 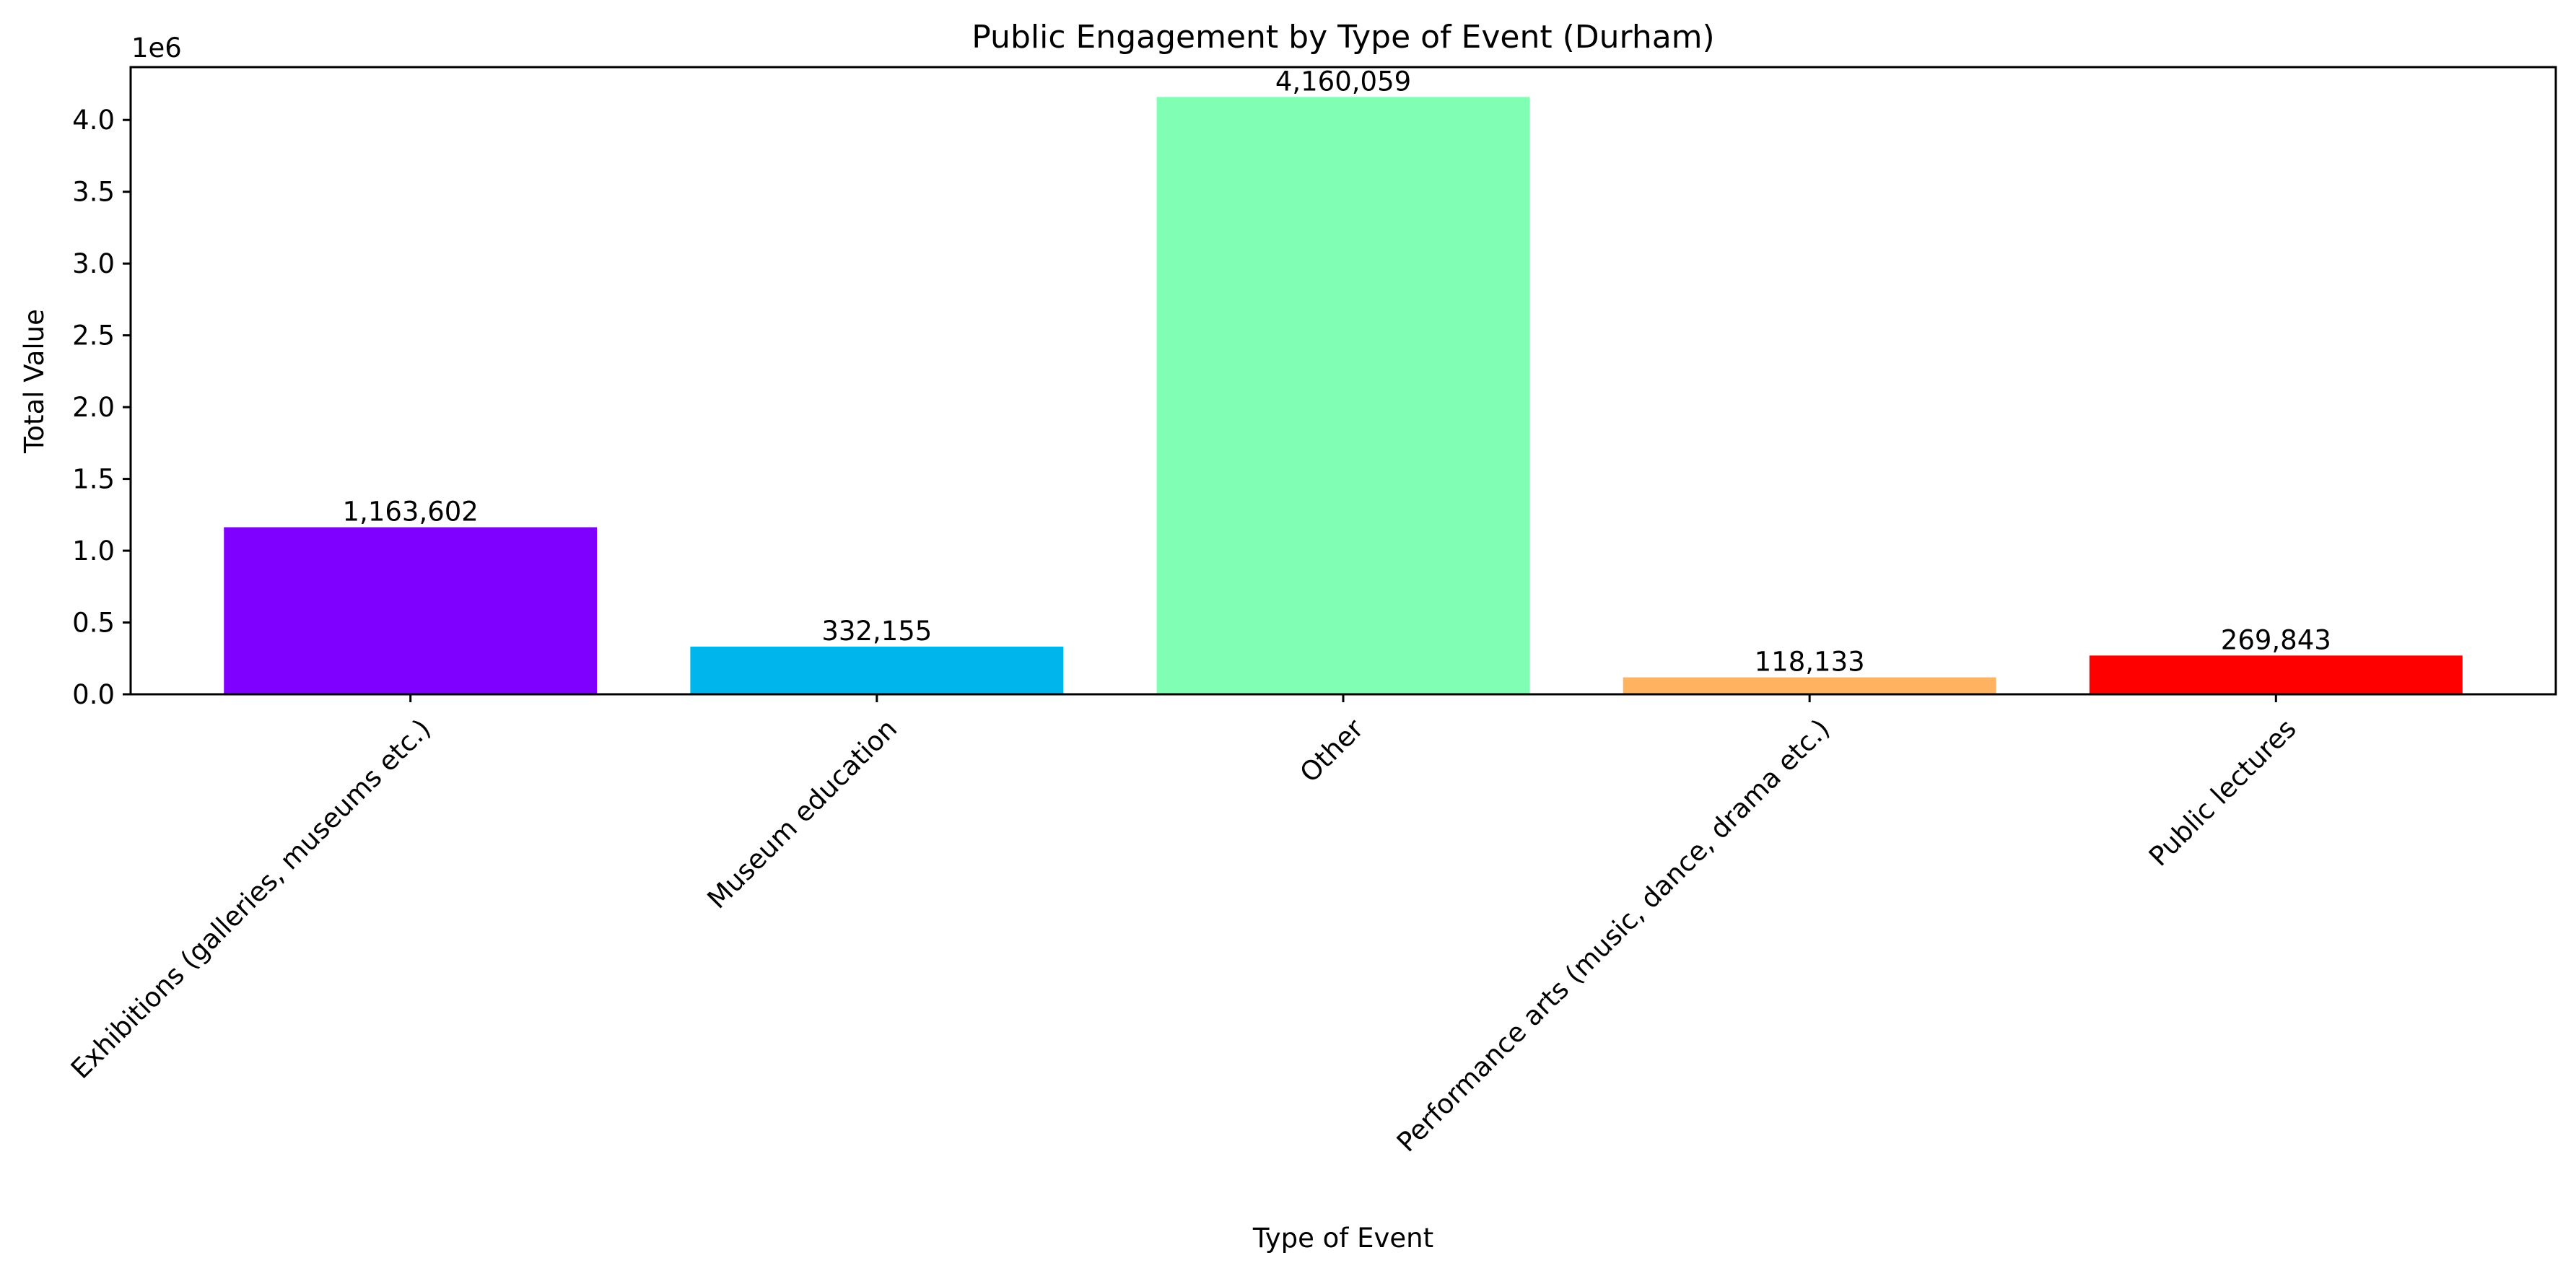 What do you see at coordinates (93, 263) in the screenshot?
I see `y-tick-label: 3.0` at bounding box center [93, 263].